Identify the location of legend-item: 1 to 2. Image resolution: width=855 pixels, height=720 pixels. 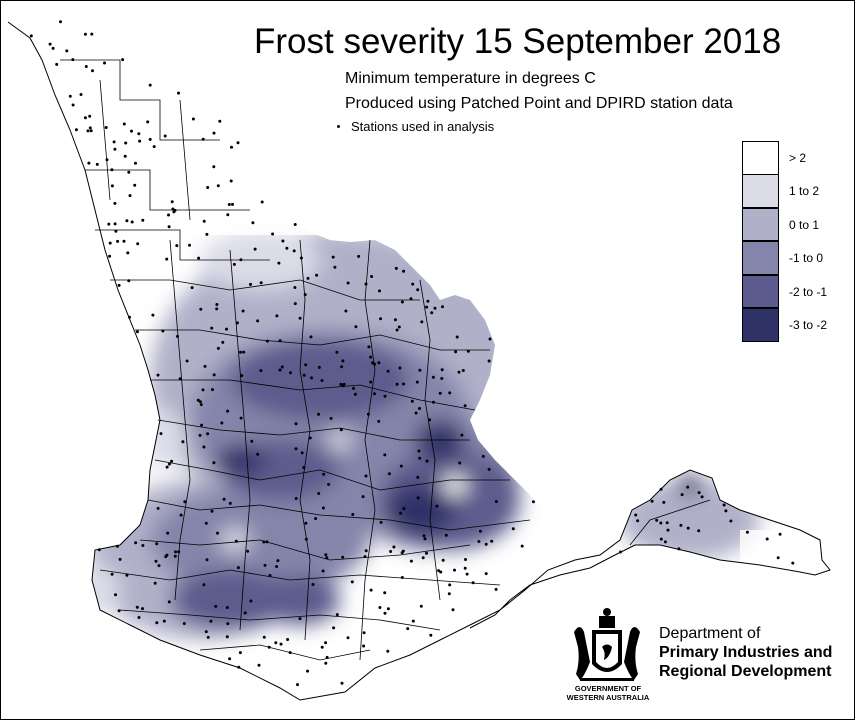
(784, 191).